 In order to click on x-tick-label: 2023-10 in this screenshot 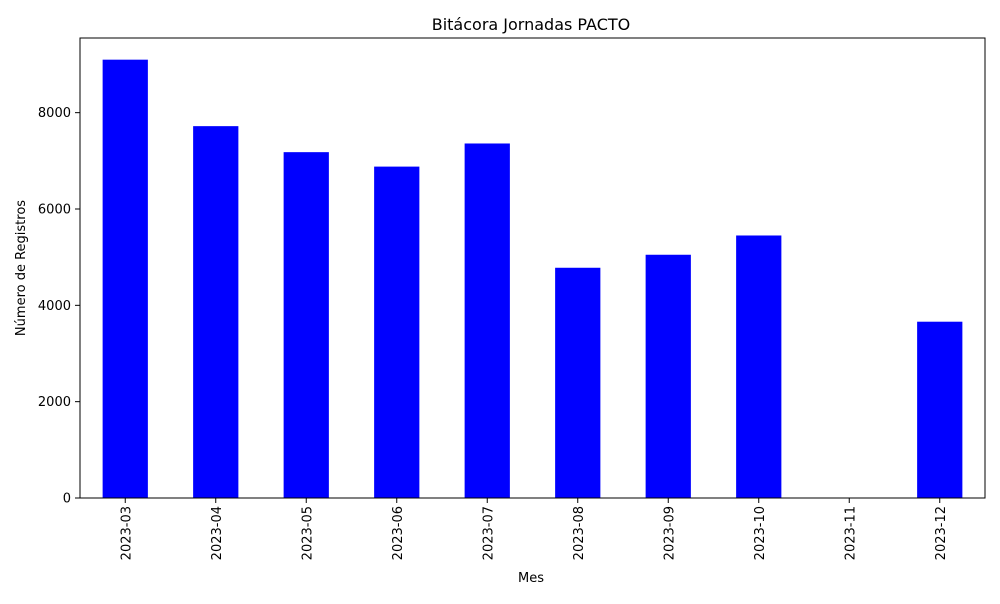, I will do `click(760, 533)`.